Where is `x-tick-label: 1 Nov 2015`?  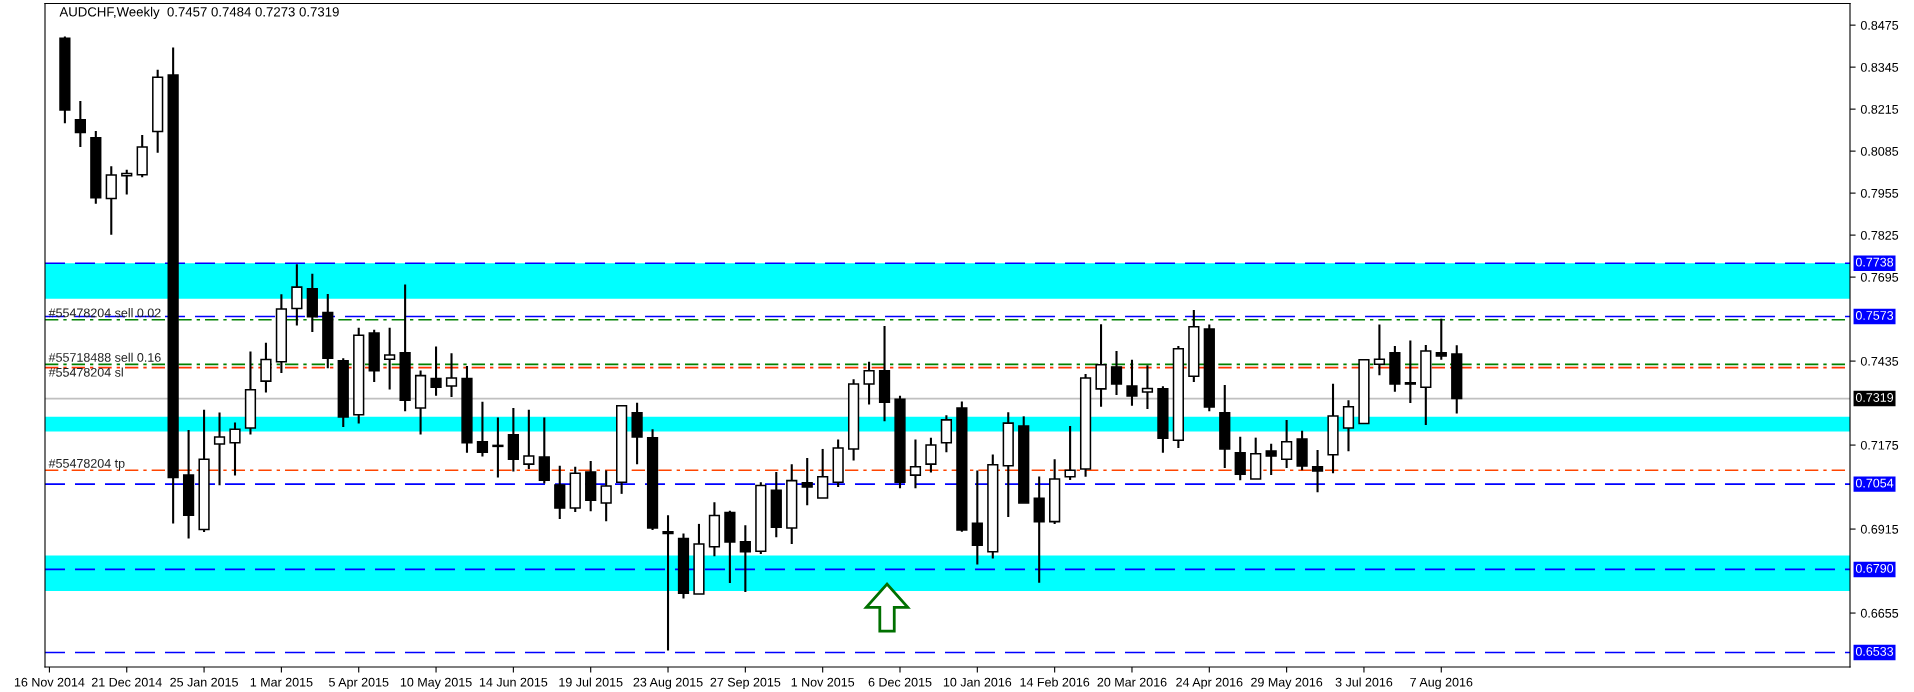 x-tick-label: 1 Nov 2015 is located at coordinates (823, 682).